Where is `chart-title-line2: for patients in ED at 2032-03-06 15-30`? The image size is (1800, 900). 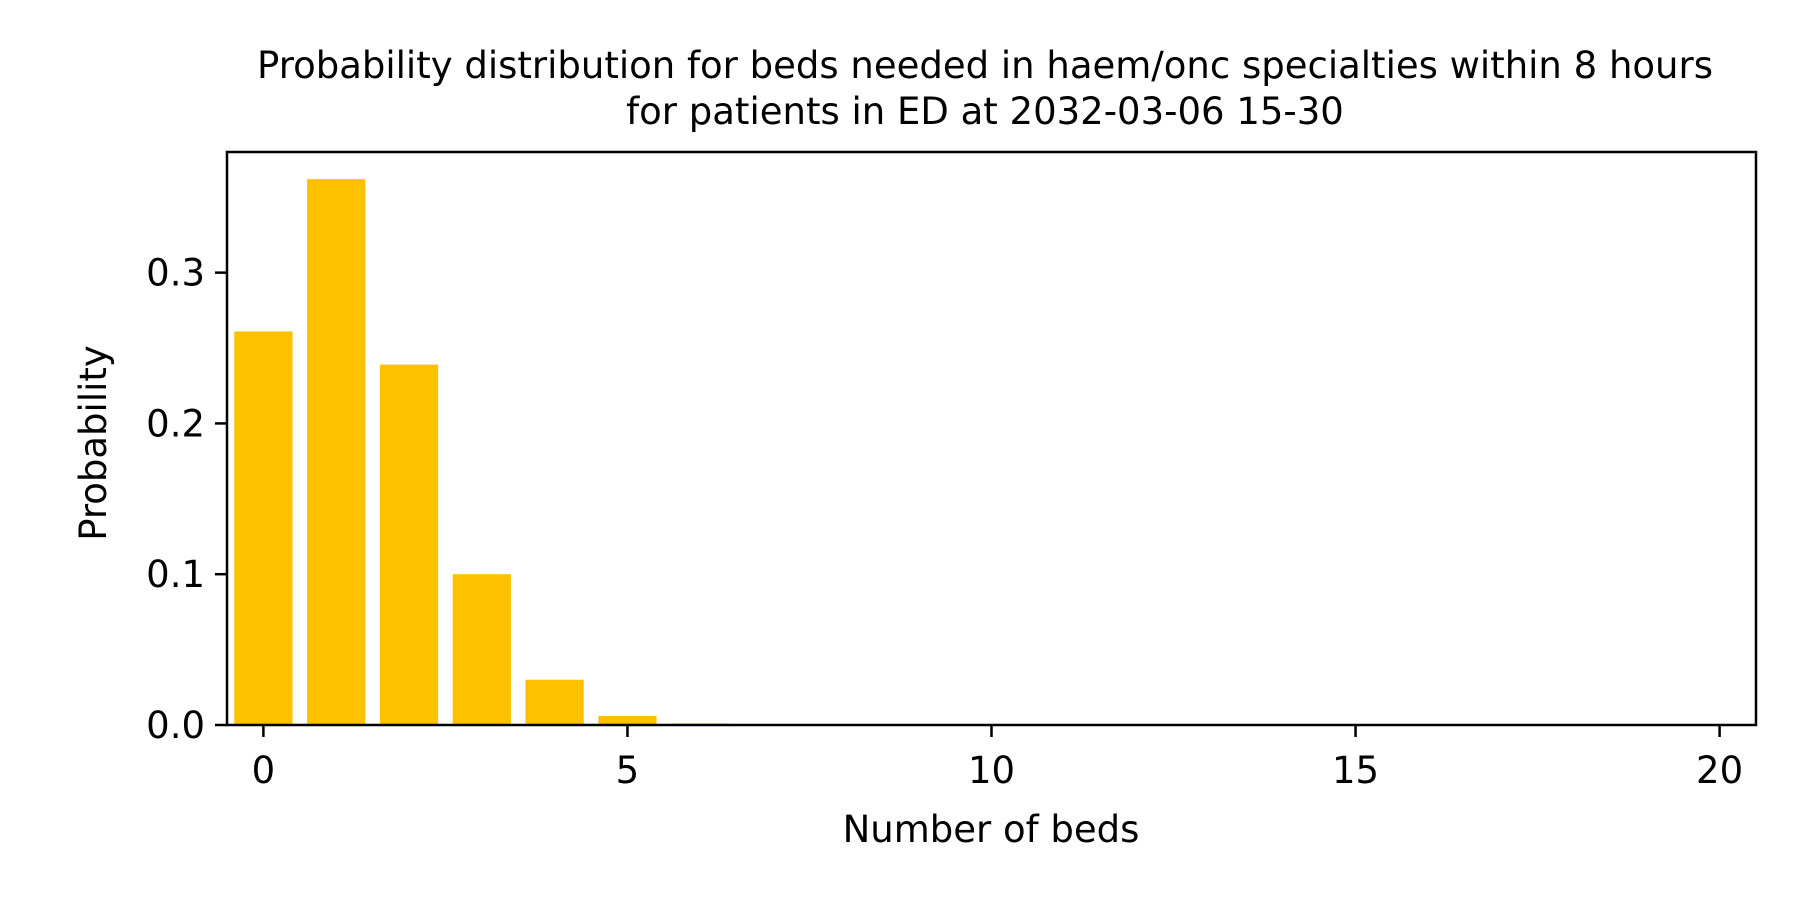
chart-title-line2: for patients in ED at 2032-03-06 15-30 is located at coordinates (985, 111).